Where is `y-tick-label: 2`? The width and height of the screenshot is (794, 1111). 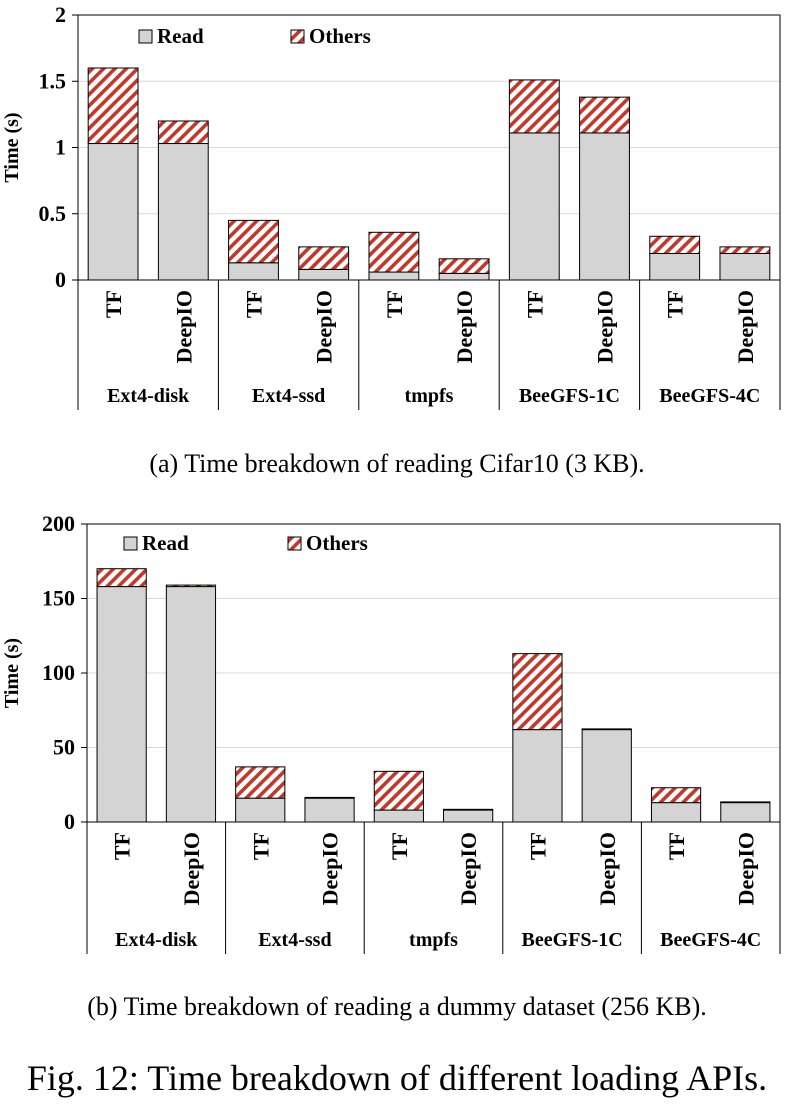 y-tick-label: 2 is located at coordinates (60, 14).